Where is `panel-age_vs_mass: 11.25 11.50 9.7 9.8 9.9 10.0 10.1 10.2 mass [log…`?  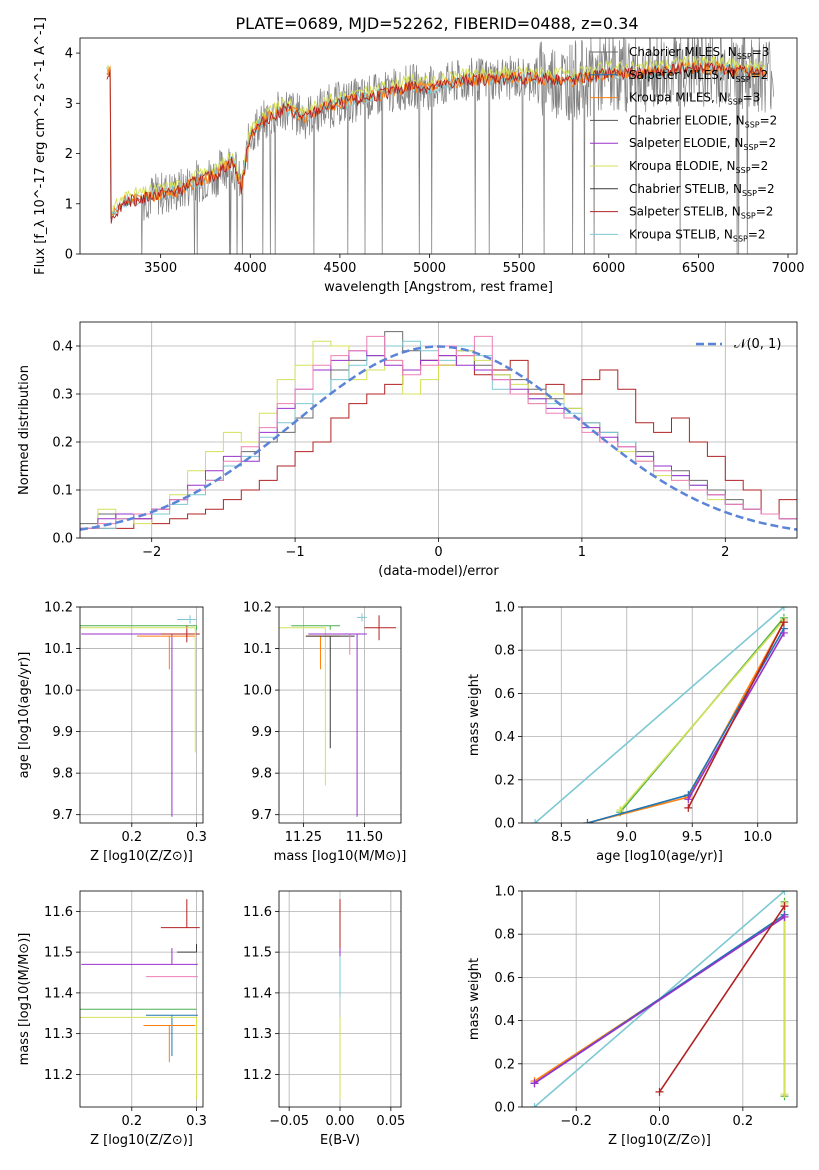
panel-age_vs_mass: 11.25 11.50 9.7 9.8 9.9 10.0 10.1 10.2 mass [log… is located at coordinates (324, 733).